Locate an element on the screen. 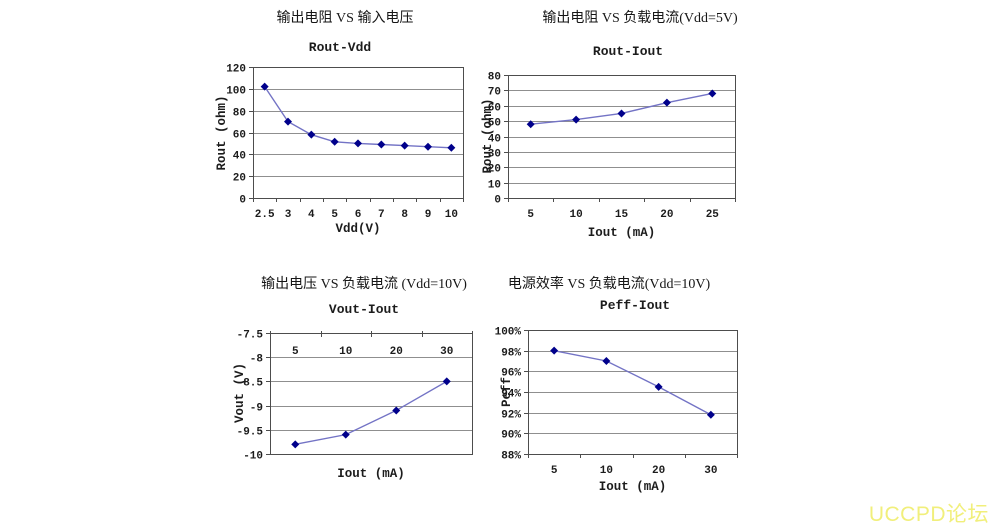 This screenshot has width=991, height=529. svg-text: 90% is located at coordinates (511, 436).